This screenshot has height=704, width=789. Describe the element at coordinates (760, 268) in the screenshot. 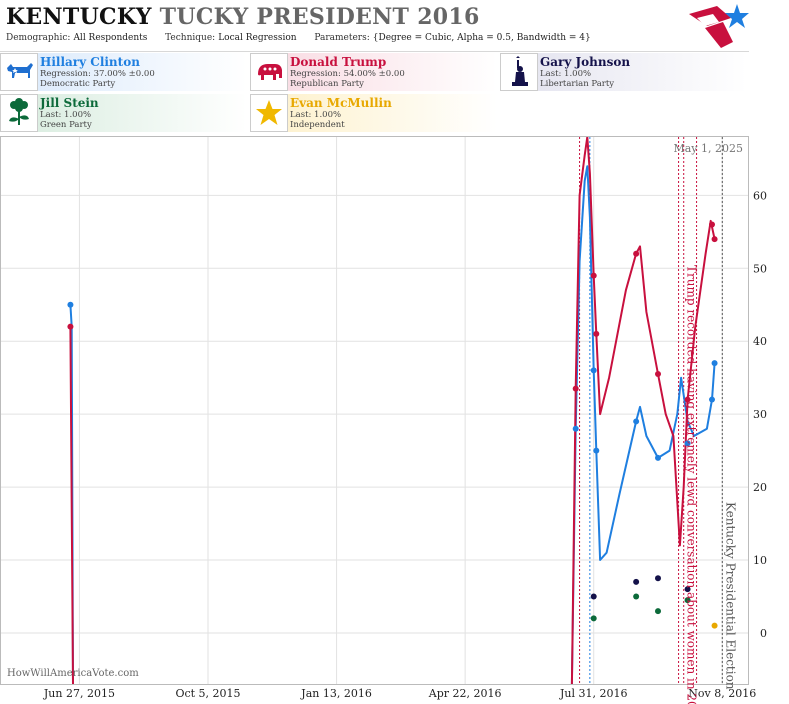

I see `y-tick-label: 50` at that location.